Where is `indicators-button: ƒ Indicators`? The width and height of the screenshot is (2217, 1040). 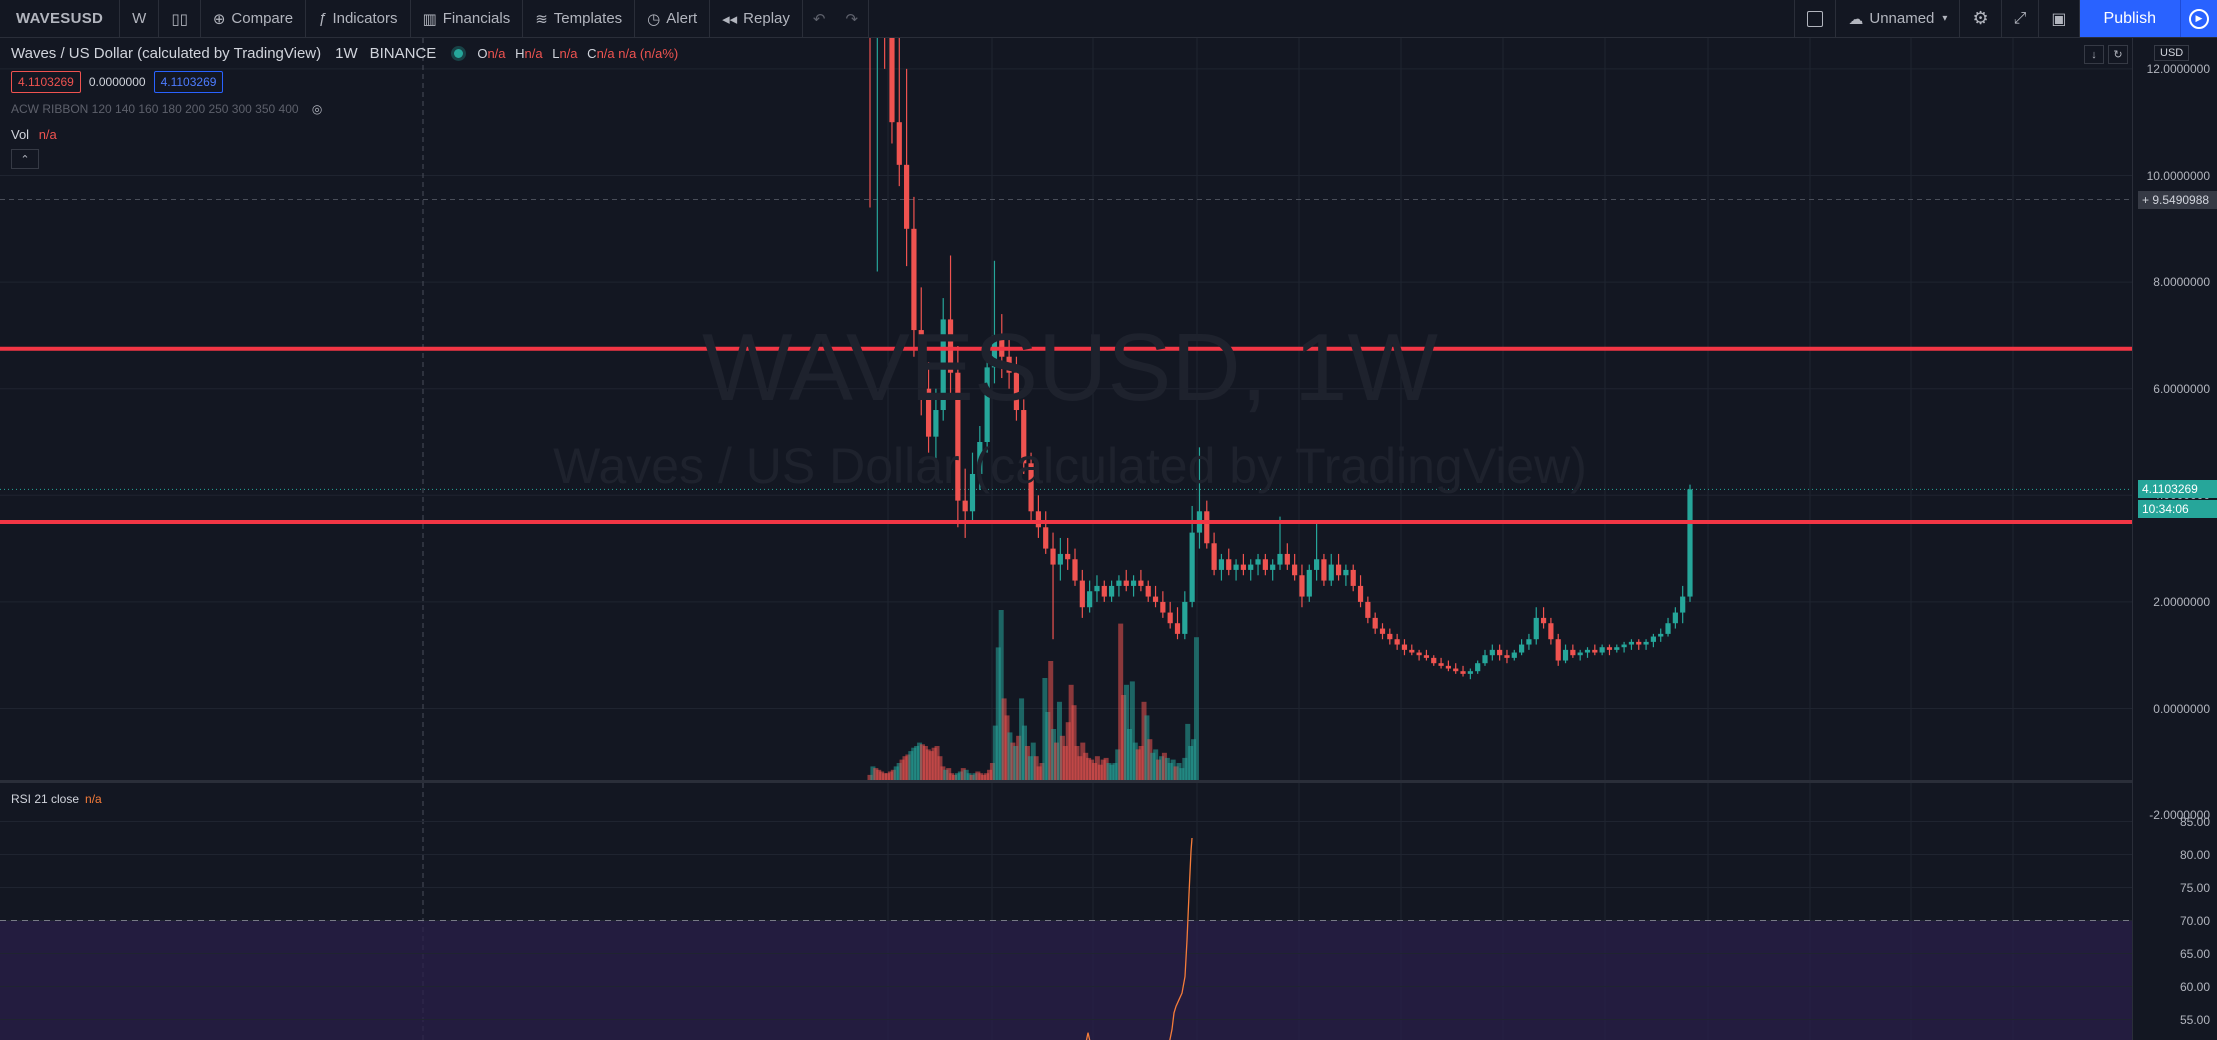 indicators-button: ƒ Indicators is located at coordinates (358, 18).